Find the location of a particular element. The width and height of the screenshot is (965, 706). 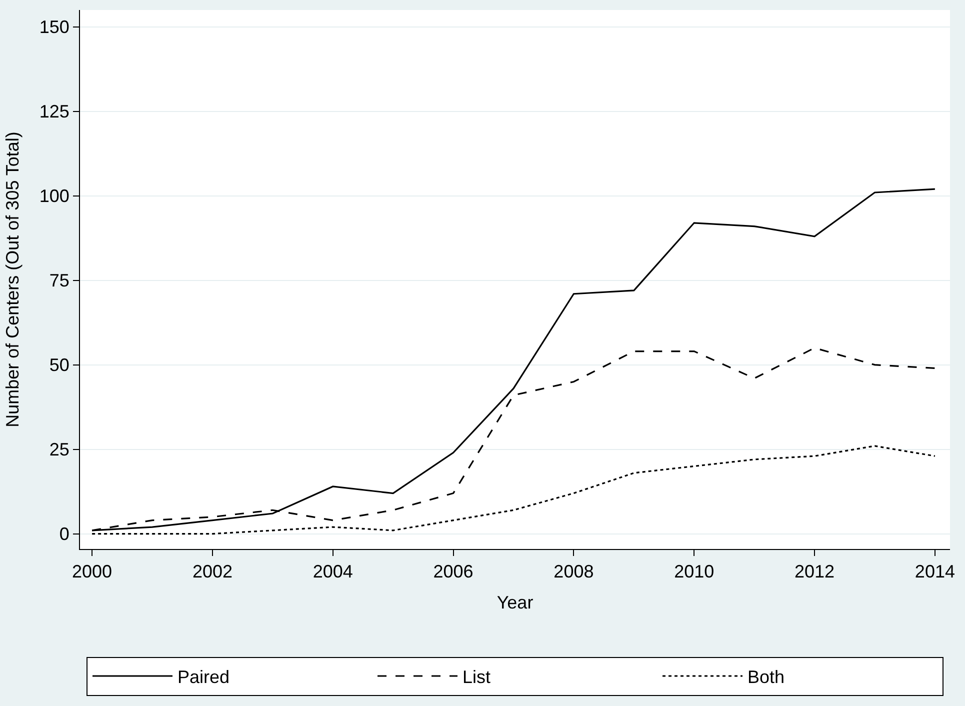

x-axis-title: Year is located at coordinates (515, 602).